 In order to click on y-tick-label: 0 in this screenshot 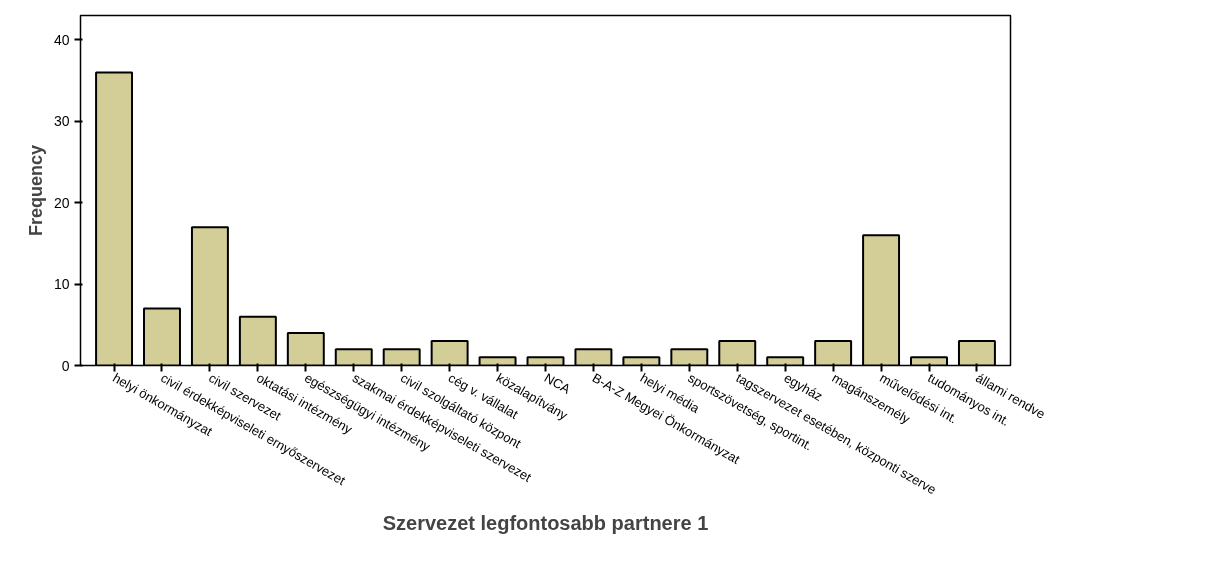, I will do `click(65, 365)`.